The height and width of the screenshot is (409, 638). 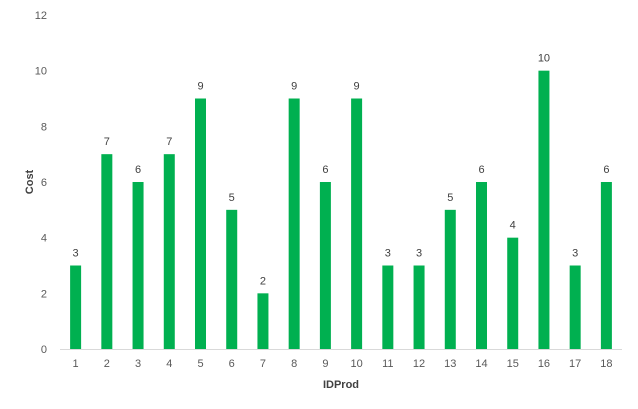 I want to click on bar-data-label: 2, so click(x=263, y=281).